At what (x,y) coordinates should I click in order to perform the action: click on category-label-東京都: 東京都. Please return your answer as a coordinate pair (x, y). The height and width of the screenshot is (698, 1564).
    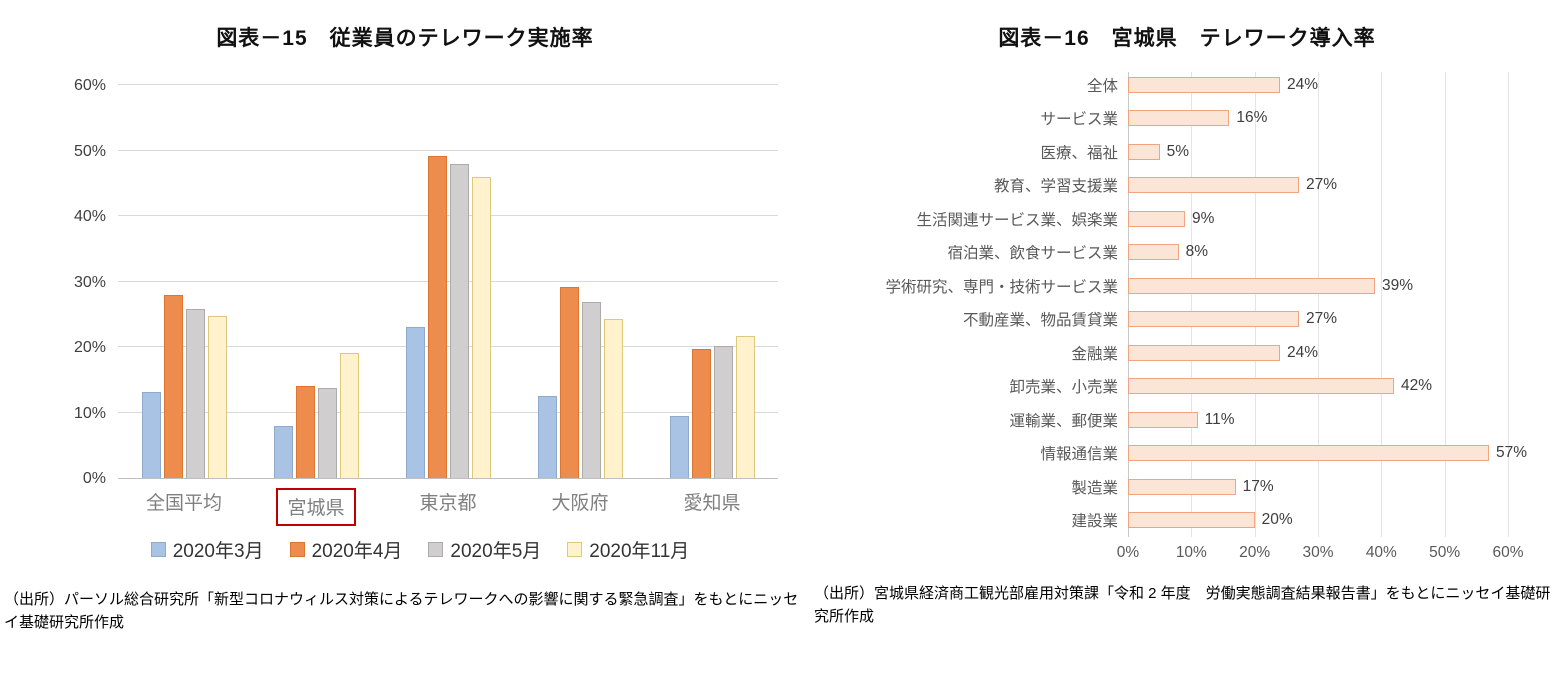
    Looking at the image, I should click on (448, 501).